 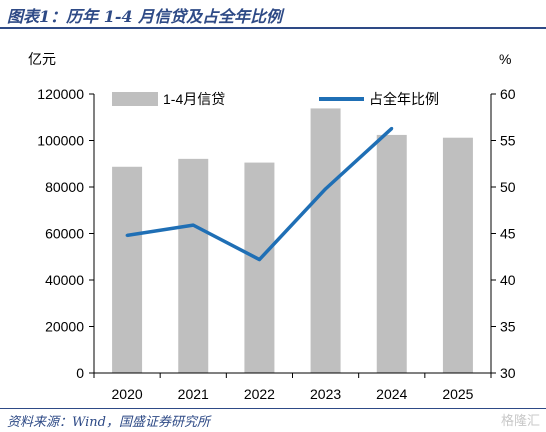 I want to click on line-point-2023, so click(x=326, y=189).